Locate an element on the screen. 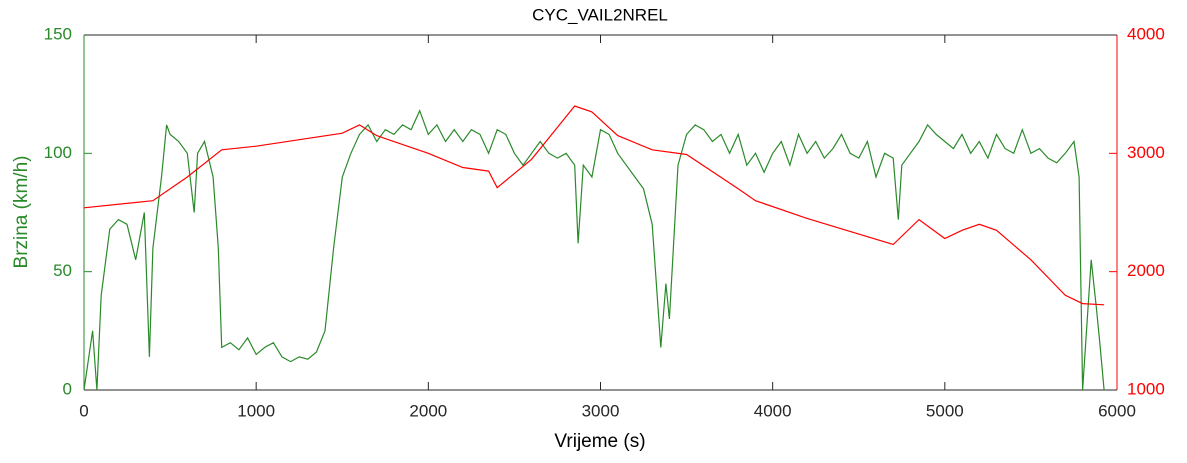 The height and width of the screenshot is (463, 1187). y-tick-label: 50 is located at coordinates (62, 270).